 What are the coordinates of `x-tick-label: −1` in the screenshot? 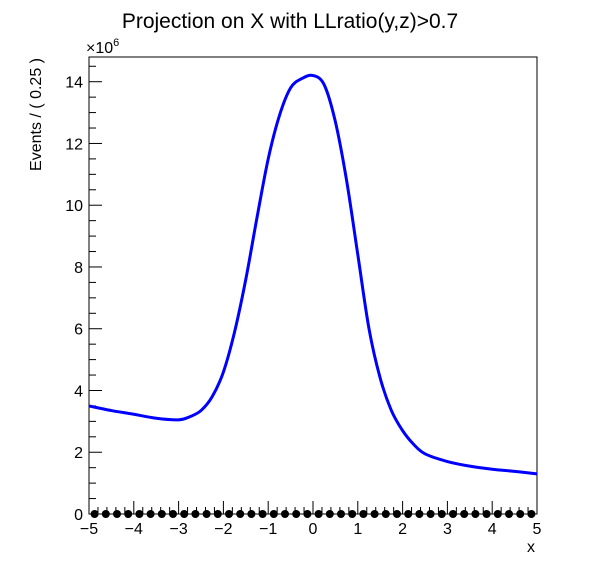 It's located at (268, 529).